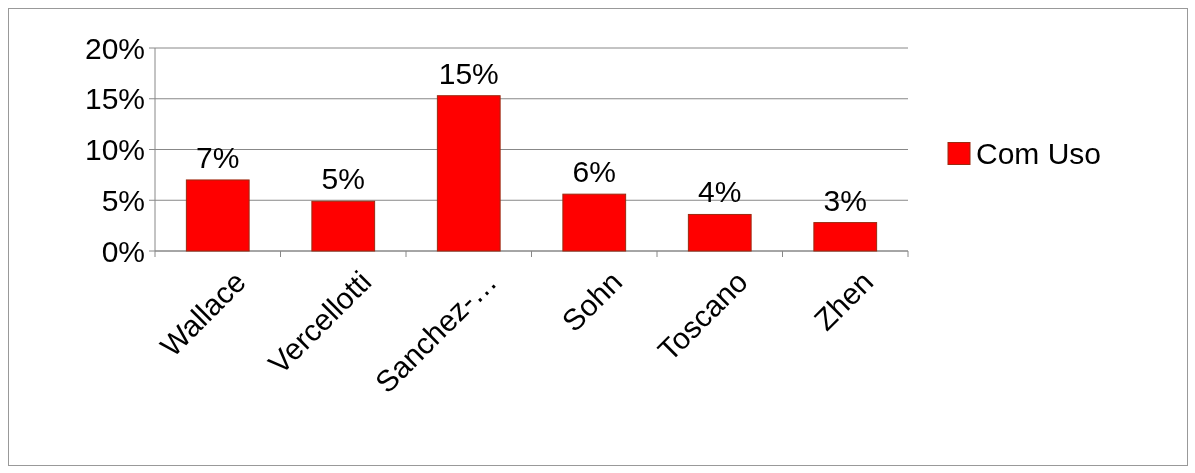 The image size is (1195, 473). I want to click on y-tick-label: 20%, so click(114, 48).